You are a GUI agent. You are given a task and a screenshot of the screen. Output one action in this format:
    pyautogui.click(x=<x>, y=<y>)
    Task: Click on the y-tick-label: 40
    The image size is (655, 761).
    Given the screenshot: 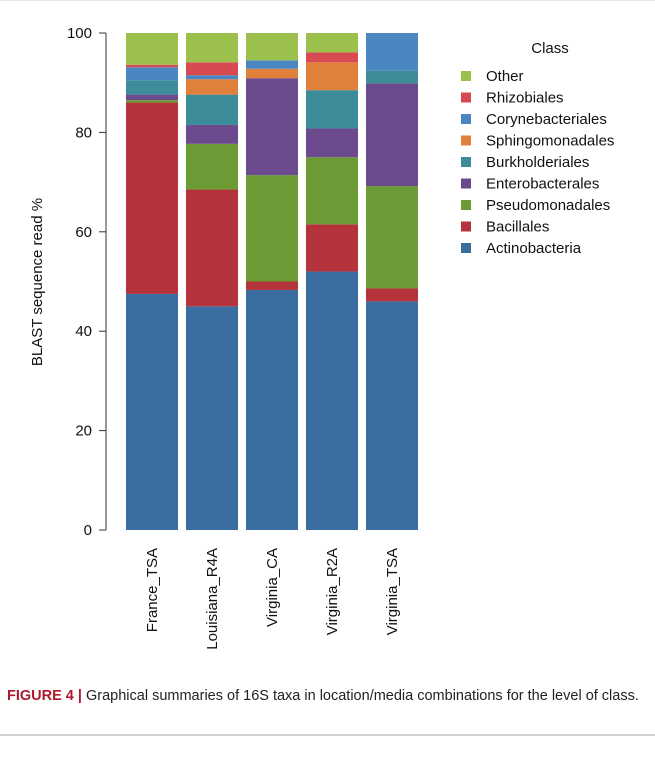 What is the action you would take?
    pyautogui.click(x=83, y=331)
    